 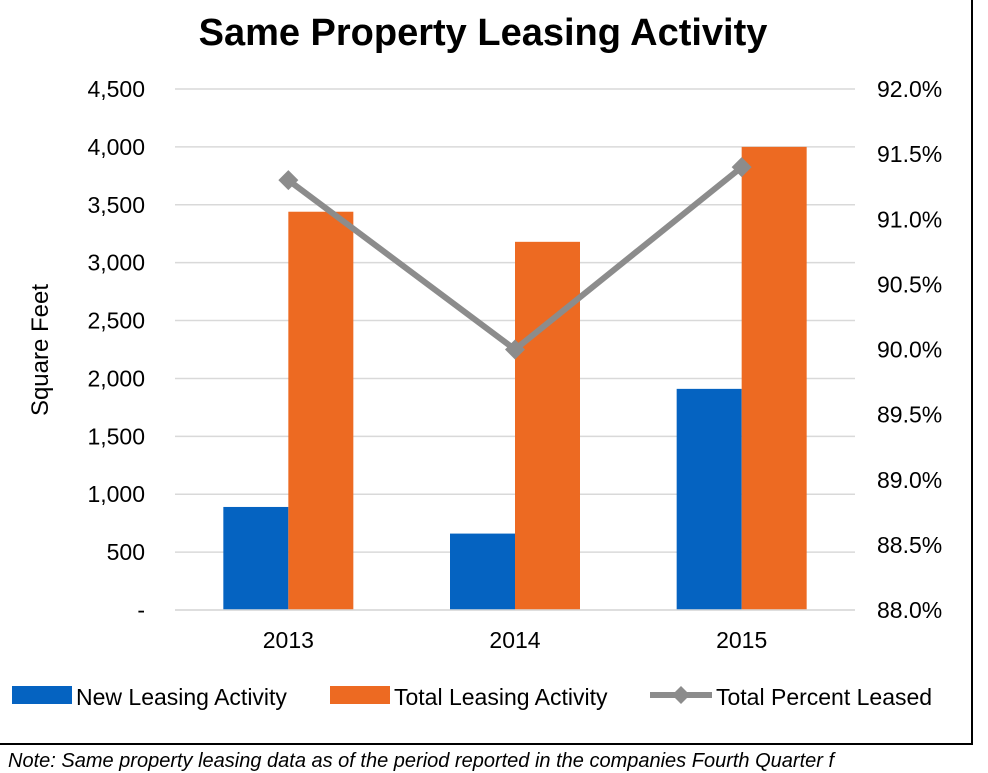 I want to click on y-tick-label: 1,000, so click(x=116, y=494).